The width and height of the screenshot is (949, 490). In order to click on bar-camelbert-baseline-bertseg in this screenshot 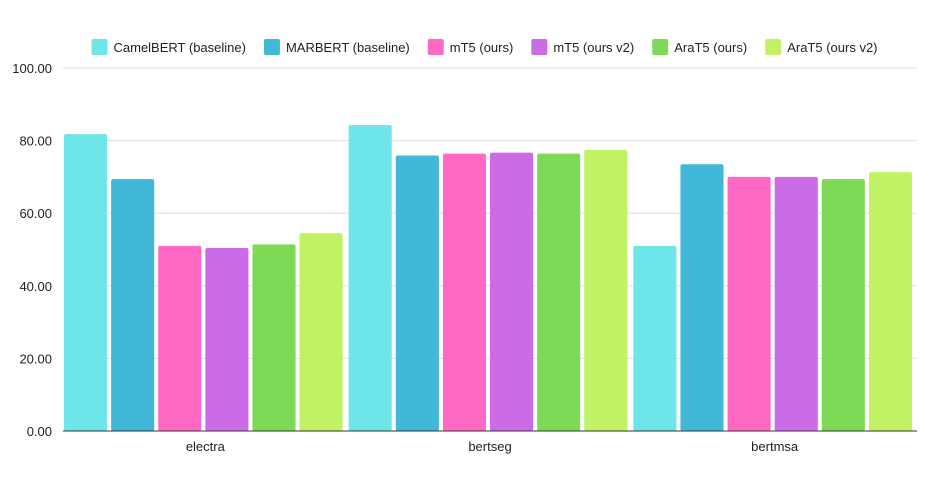, I will do `click(370, 277)`.